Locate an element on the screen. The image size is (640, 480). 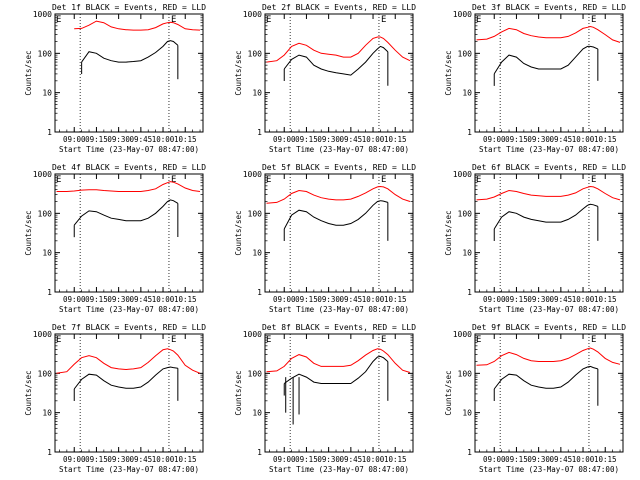
panel-title: Det 7f BLACK = Events, RED = LLD is located at coordinates (129, 327).